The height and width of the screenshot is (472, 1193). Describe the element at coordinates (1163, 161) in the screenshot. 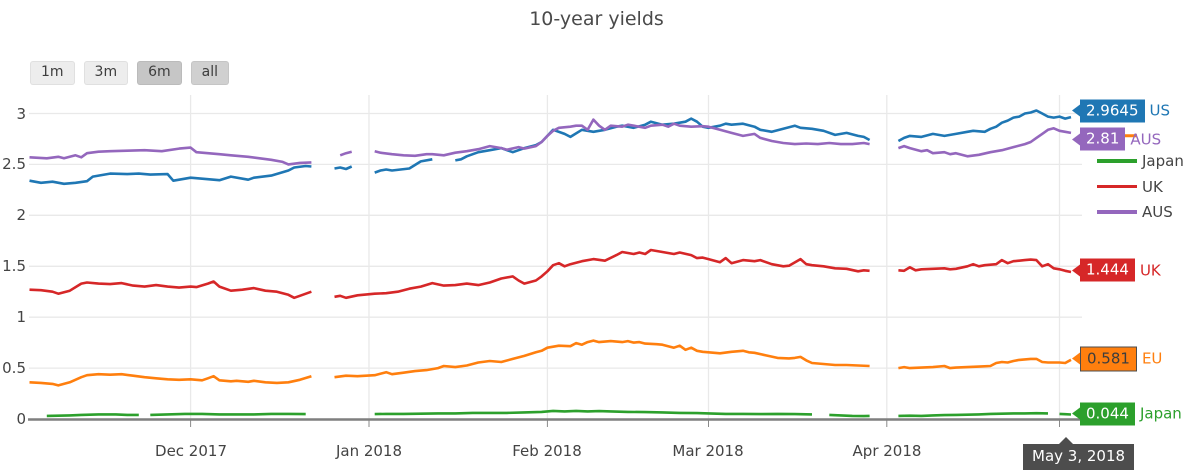

I see `legend-label-Japan: Japan` at that location.